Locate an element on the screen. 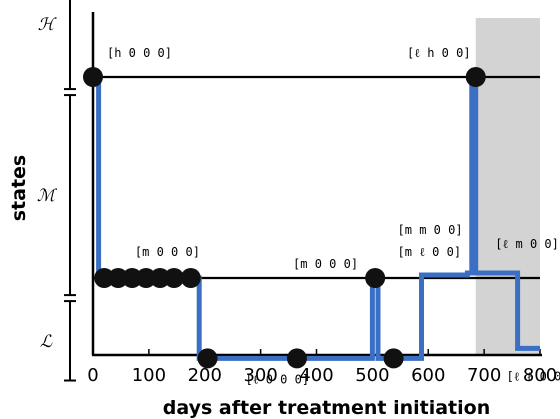 The height and width of the screenshot is (419, 560). x-tick-label-1: 100 is located at coordinates (149, 375).